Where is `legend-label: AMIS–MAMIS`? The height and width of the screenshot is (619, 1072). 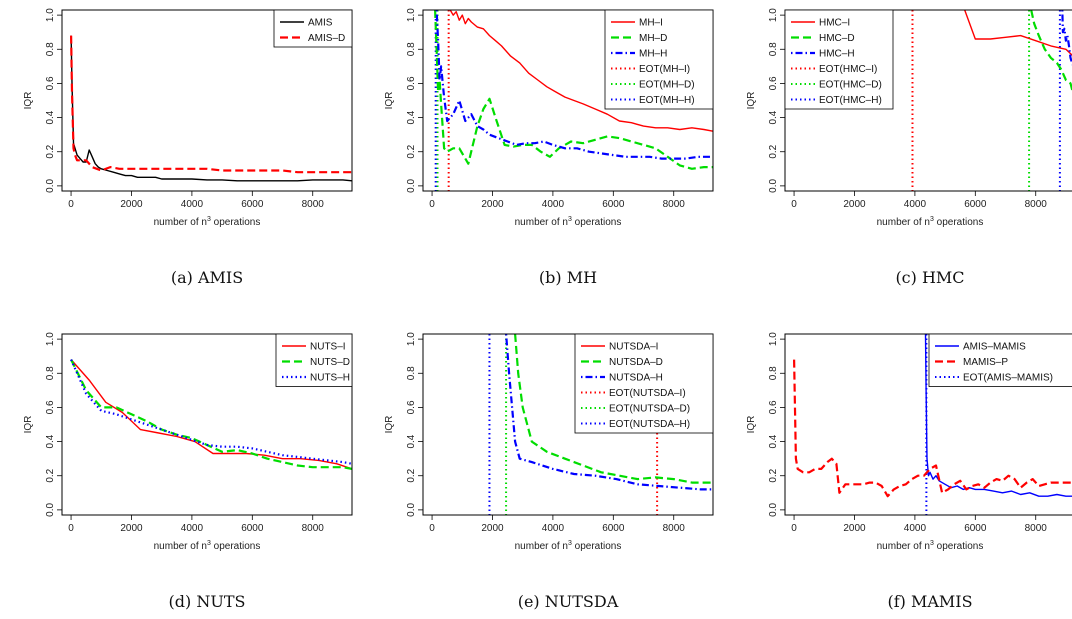
legend-label: AMIS–MAMIS is located at coordinates (994, 347).